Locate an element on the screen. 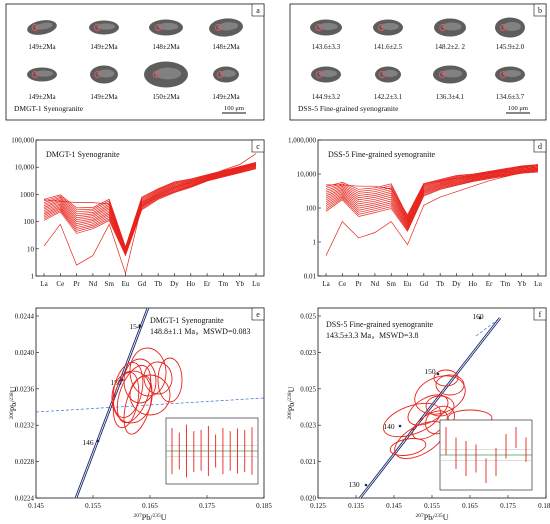  panel_c-xtick-label-2: Pr is located at coordinates (76, 284).